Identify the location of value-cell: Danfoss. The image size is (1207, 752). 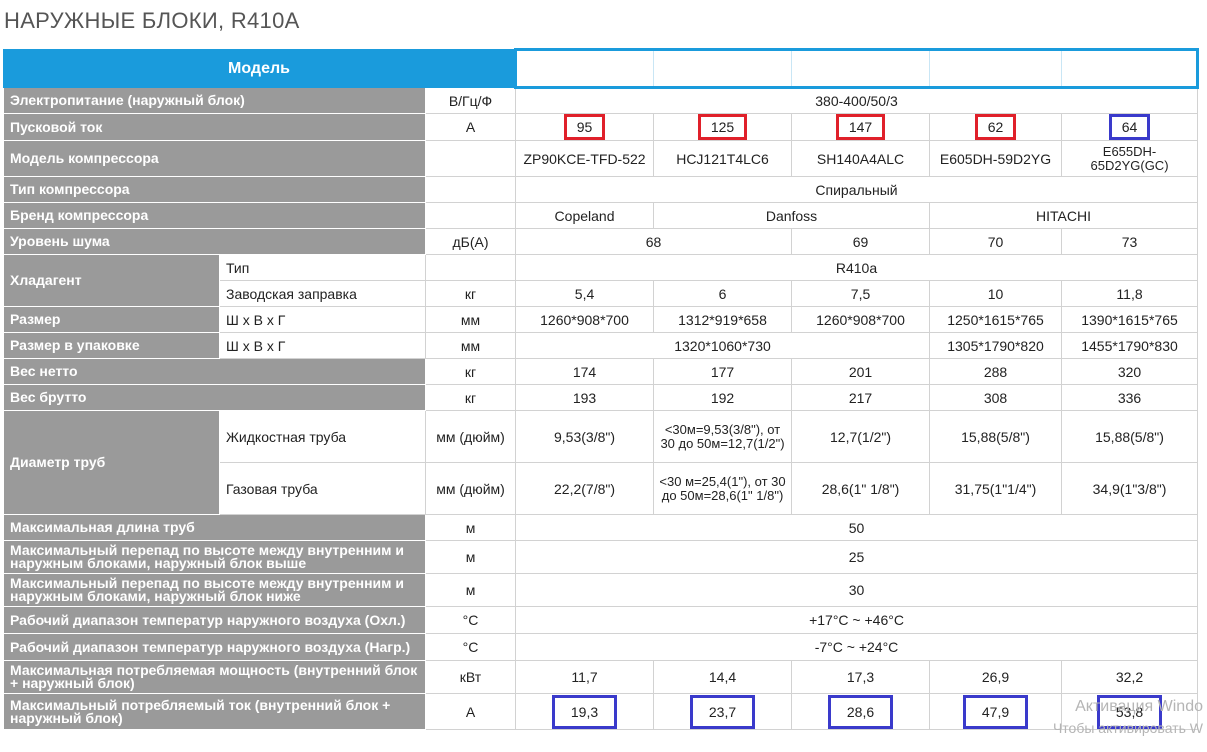
(792, 215).